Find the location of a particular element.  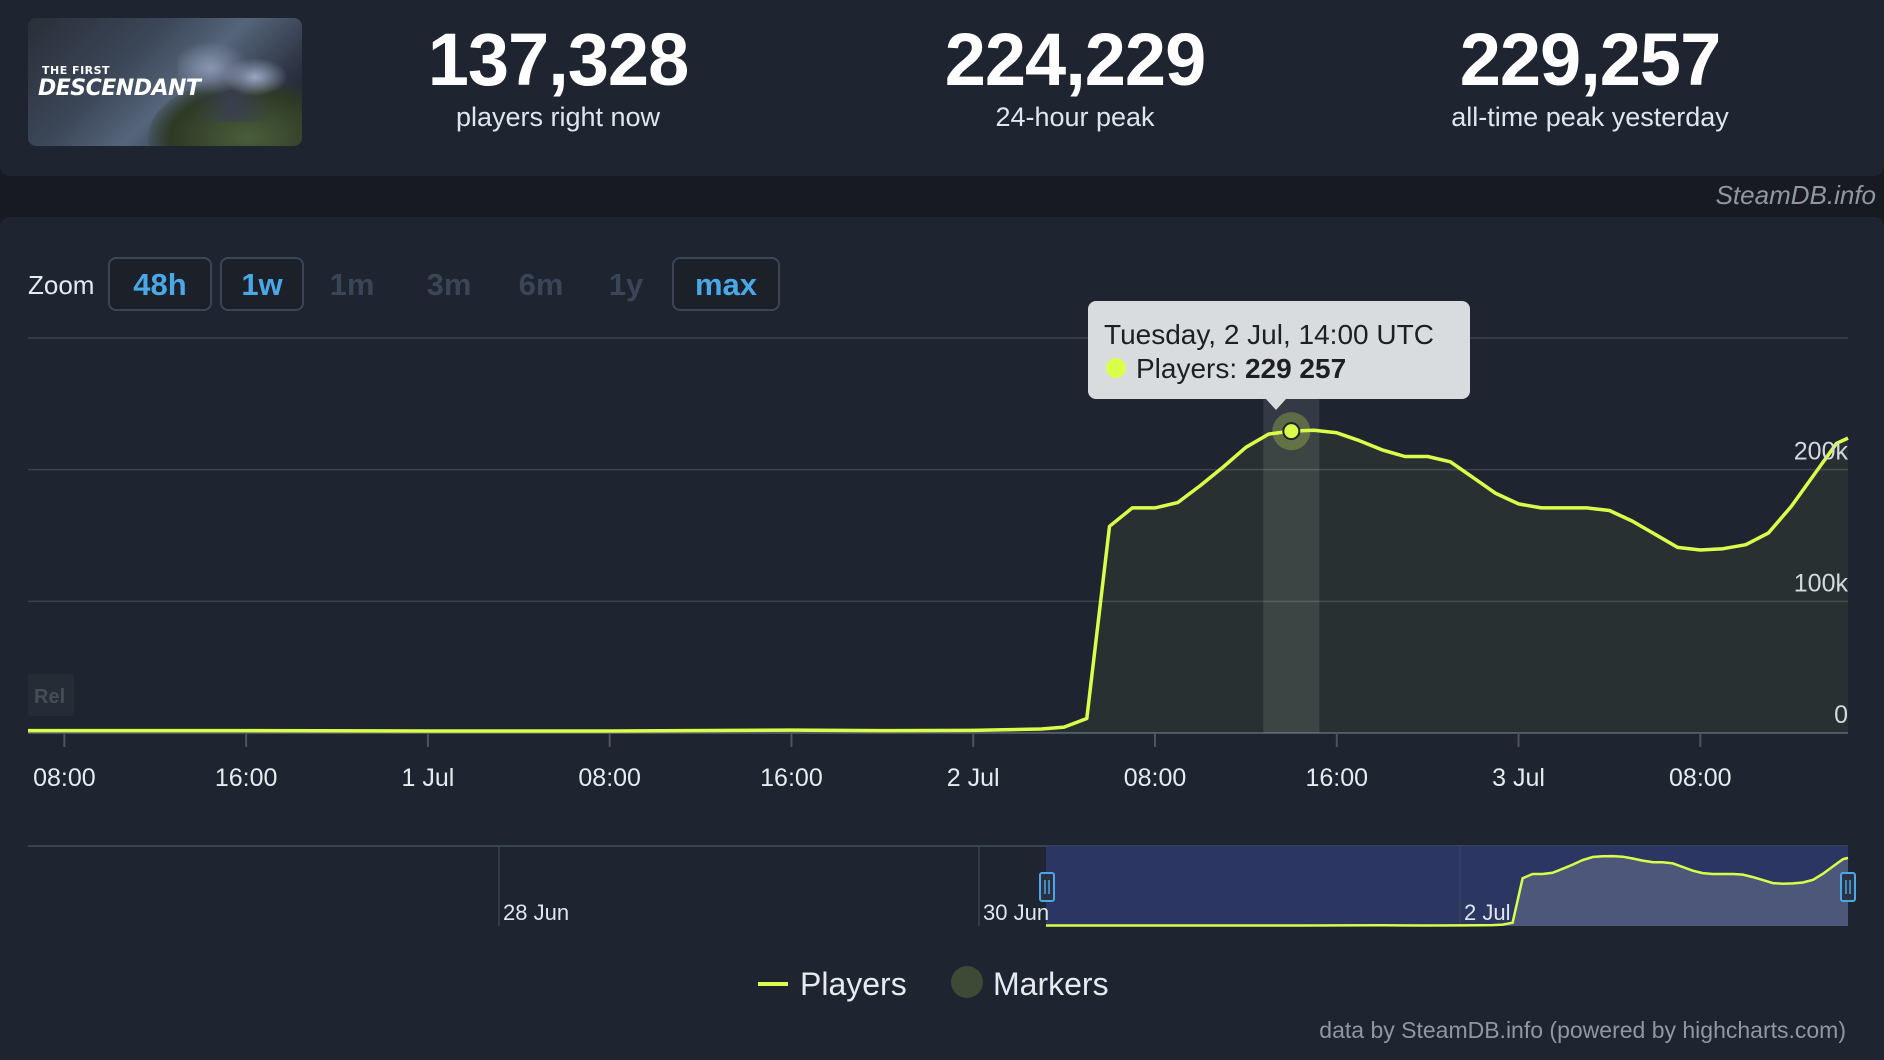

navigator-line is located at coordinates (1447, 890).